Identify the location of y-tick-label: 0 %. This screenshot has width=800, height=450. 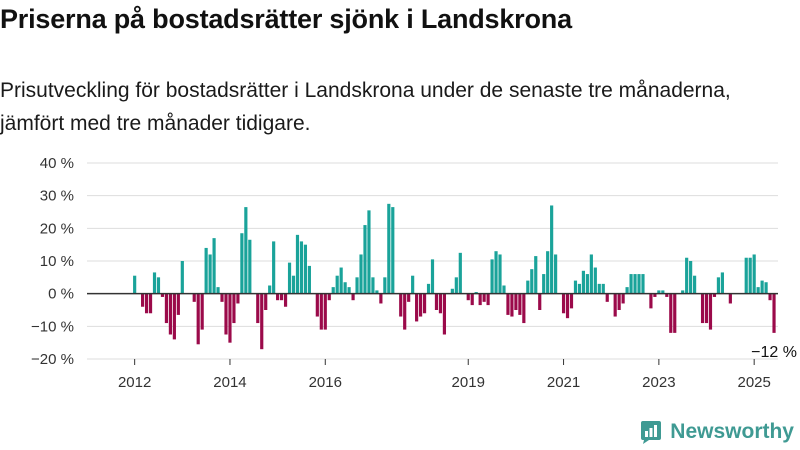
(61, 294).